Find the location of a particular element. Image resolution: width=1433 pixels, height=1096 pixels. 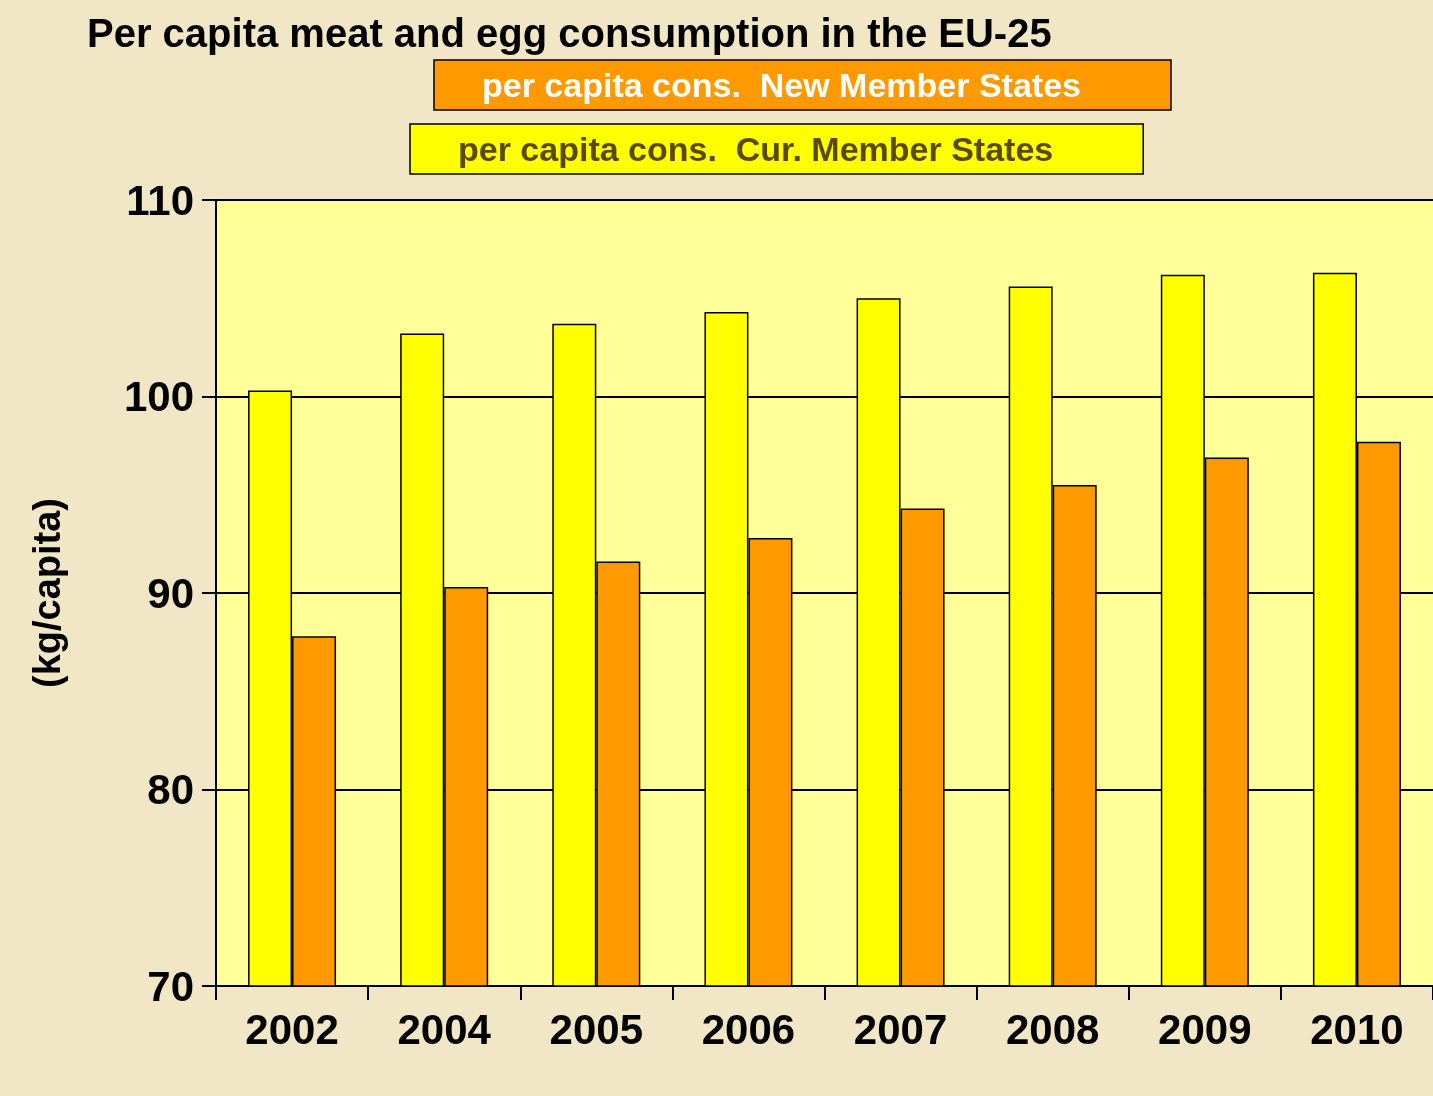

x-tick-label: 2006 is located at coordinates (748, 1029).